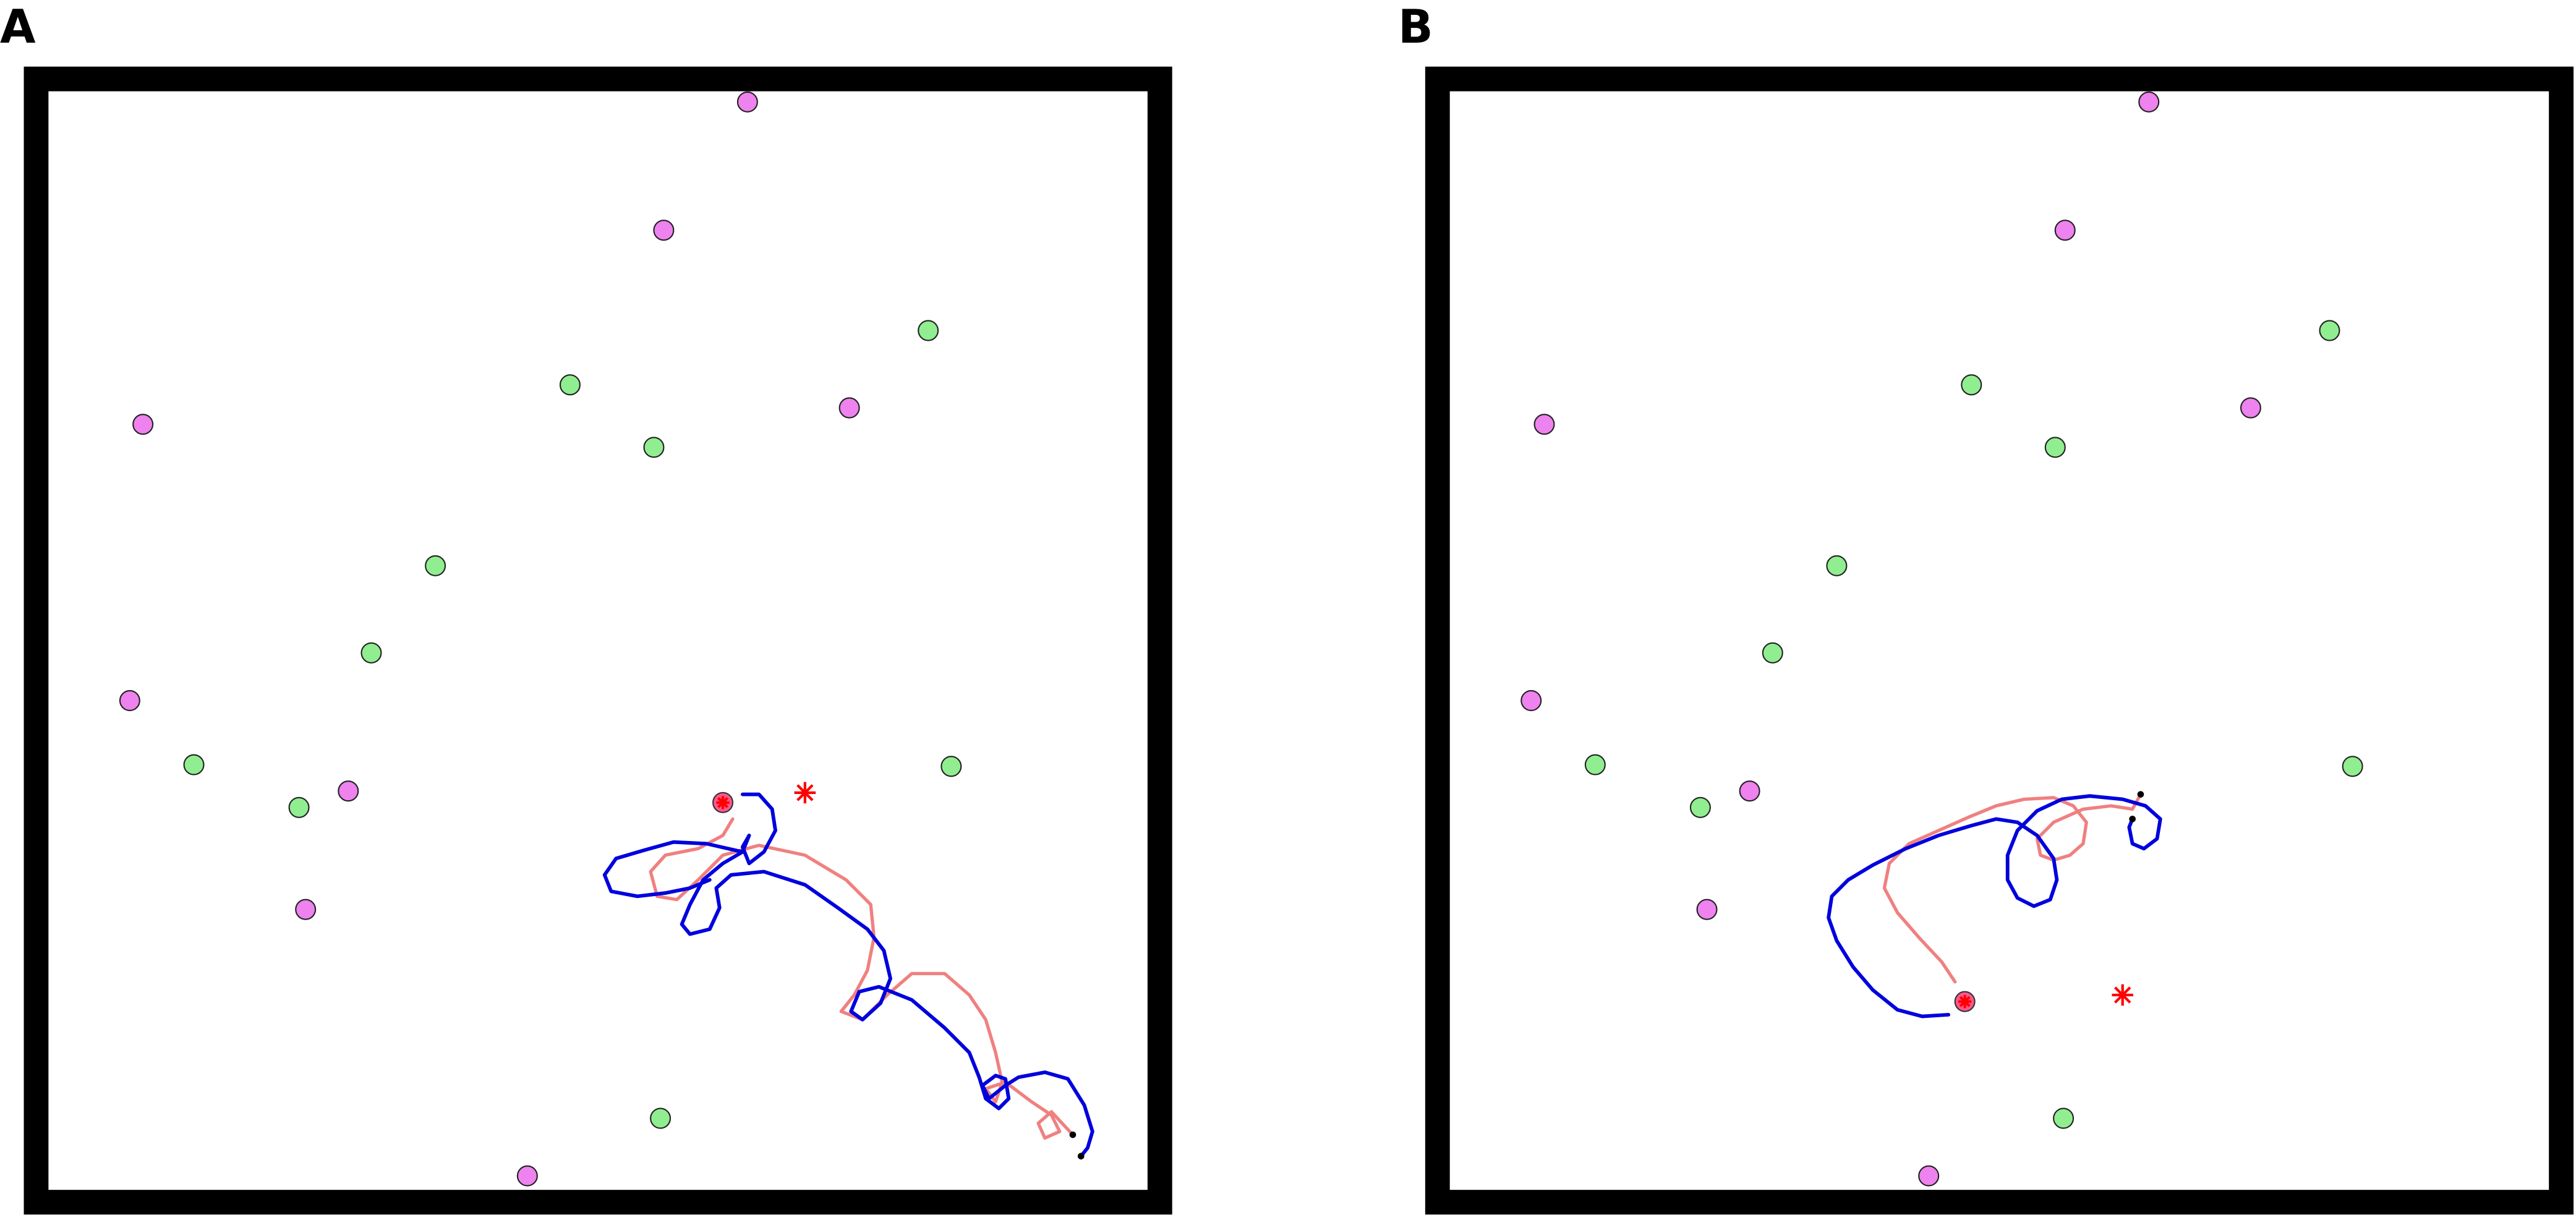  What do you see at coordinates (18, 27) in the screenshot?
I see `panel-a-label: A` at bounding box center [18, 27].